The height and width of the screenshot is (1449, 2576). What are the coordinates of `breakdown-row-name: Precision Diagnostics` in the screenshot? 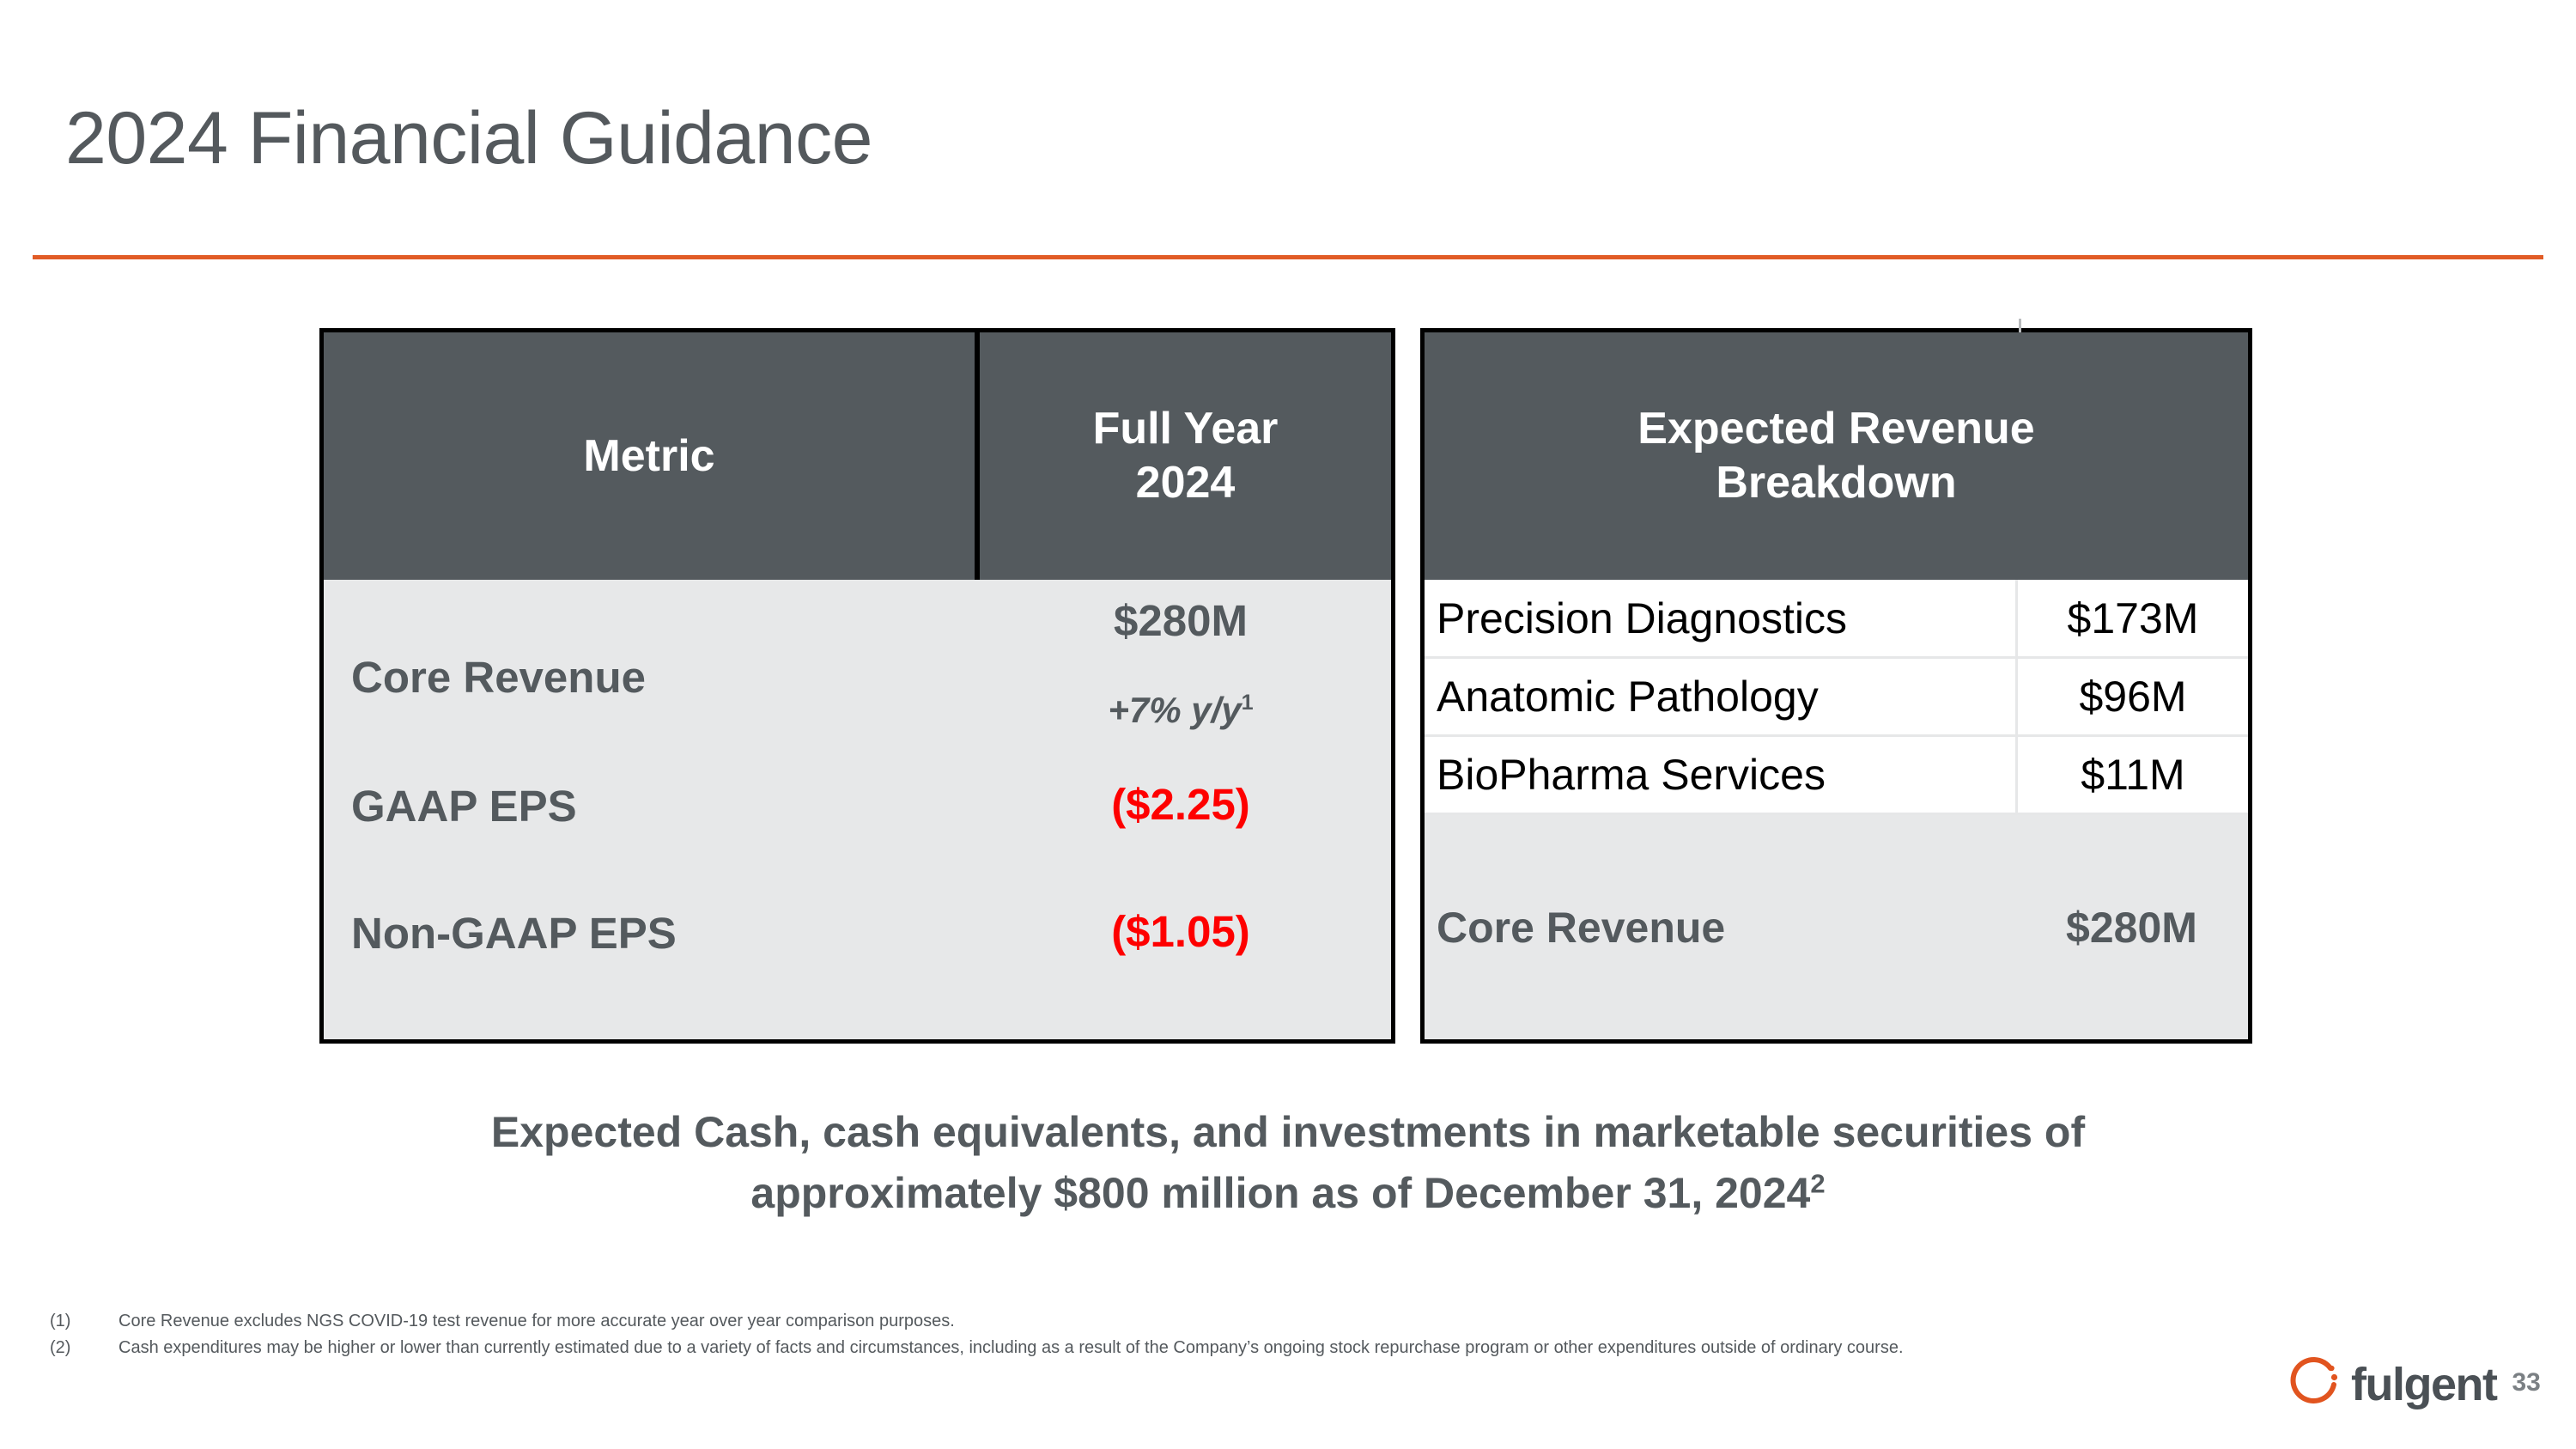 It's located at (1642, 618).